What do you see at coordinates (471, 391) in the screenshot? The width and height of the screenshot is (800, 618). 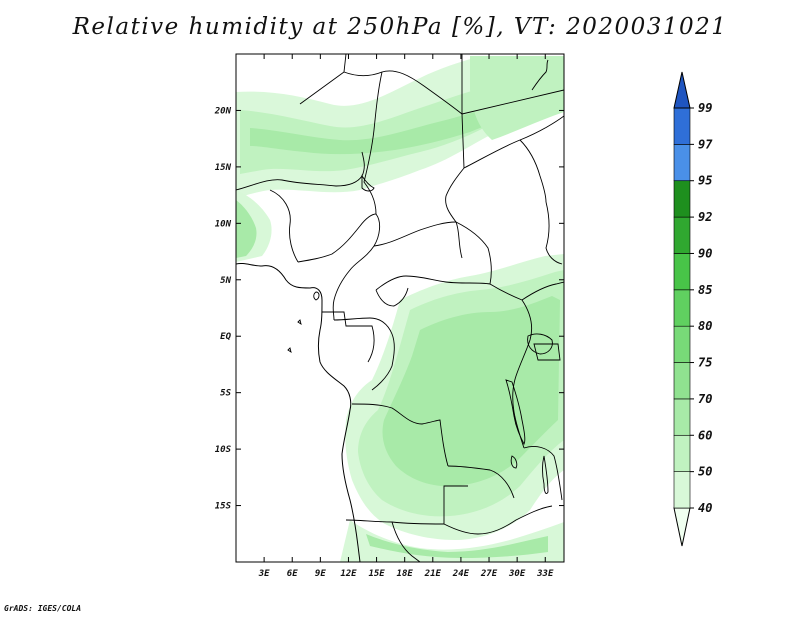 I see `rh-shade-central-inner` at bounding box center [471, 391].